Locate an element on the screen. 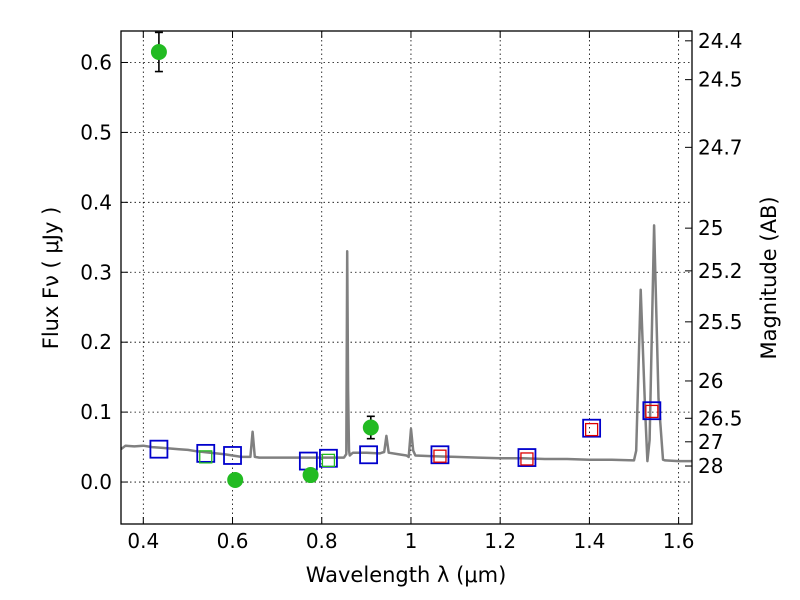  y-axis-label: Flux Fν ( μJy ) is located at coordinates (51, 278).